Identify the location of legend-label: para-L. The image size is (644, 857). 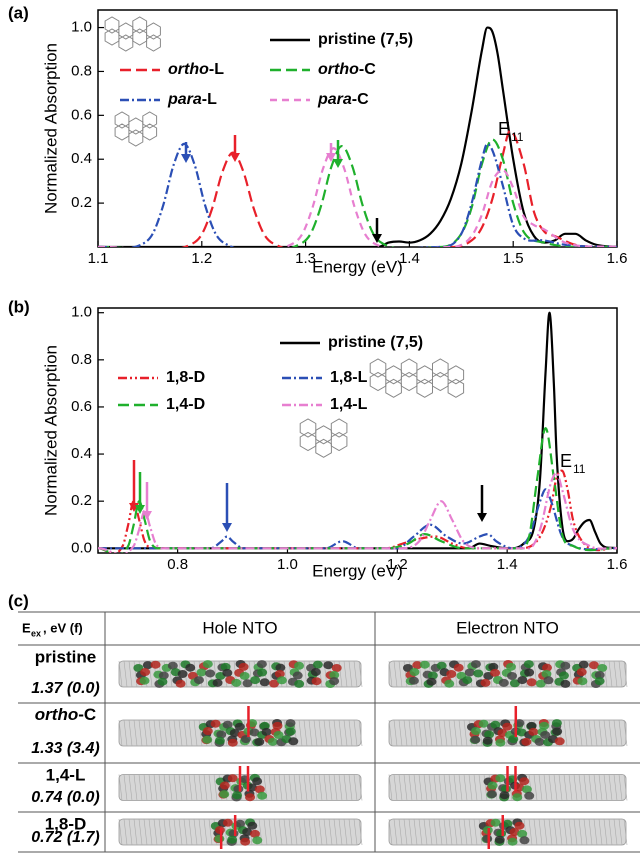
(192, 99).